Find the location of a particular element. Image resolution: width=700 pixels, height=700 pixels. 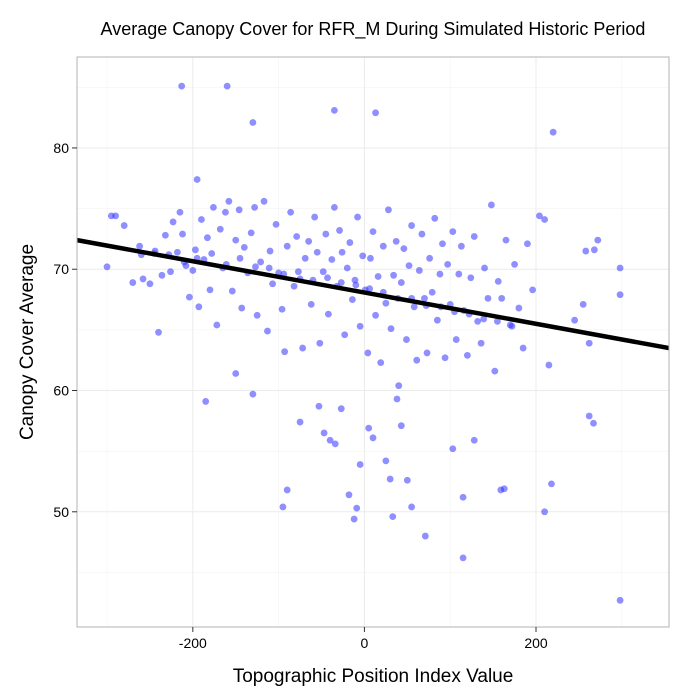

trend-line is located at coordinates (373, 294).